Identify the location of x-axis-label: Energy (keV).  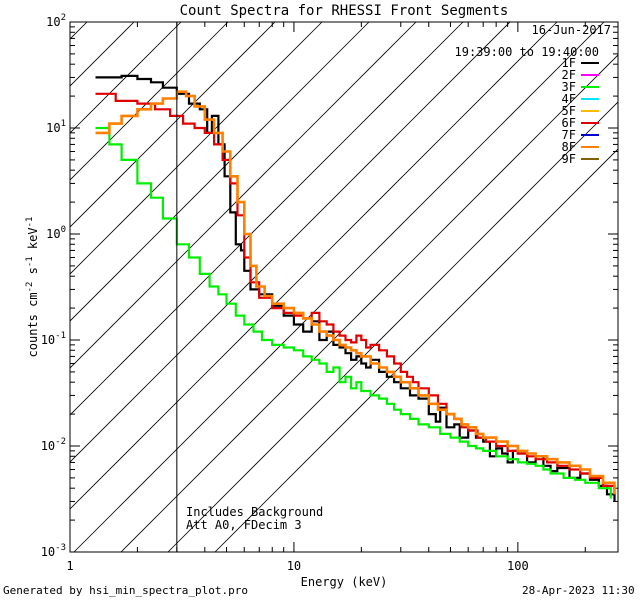
(344, 582).